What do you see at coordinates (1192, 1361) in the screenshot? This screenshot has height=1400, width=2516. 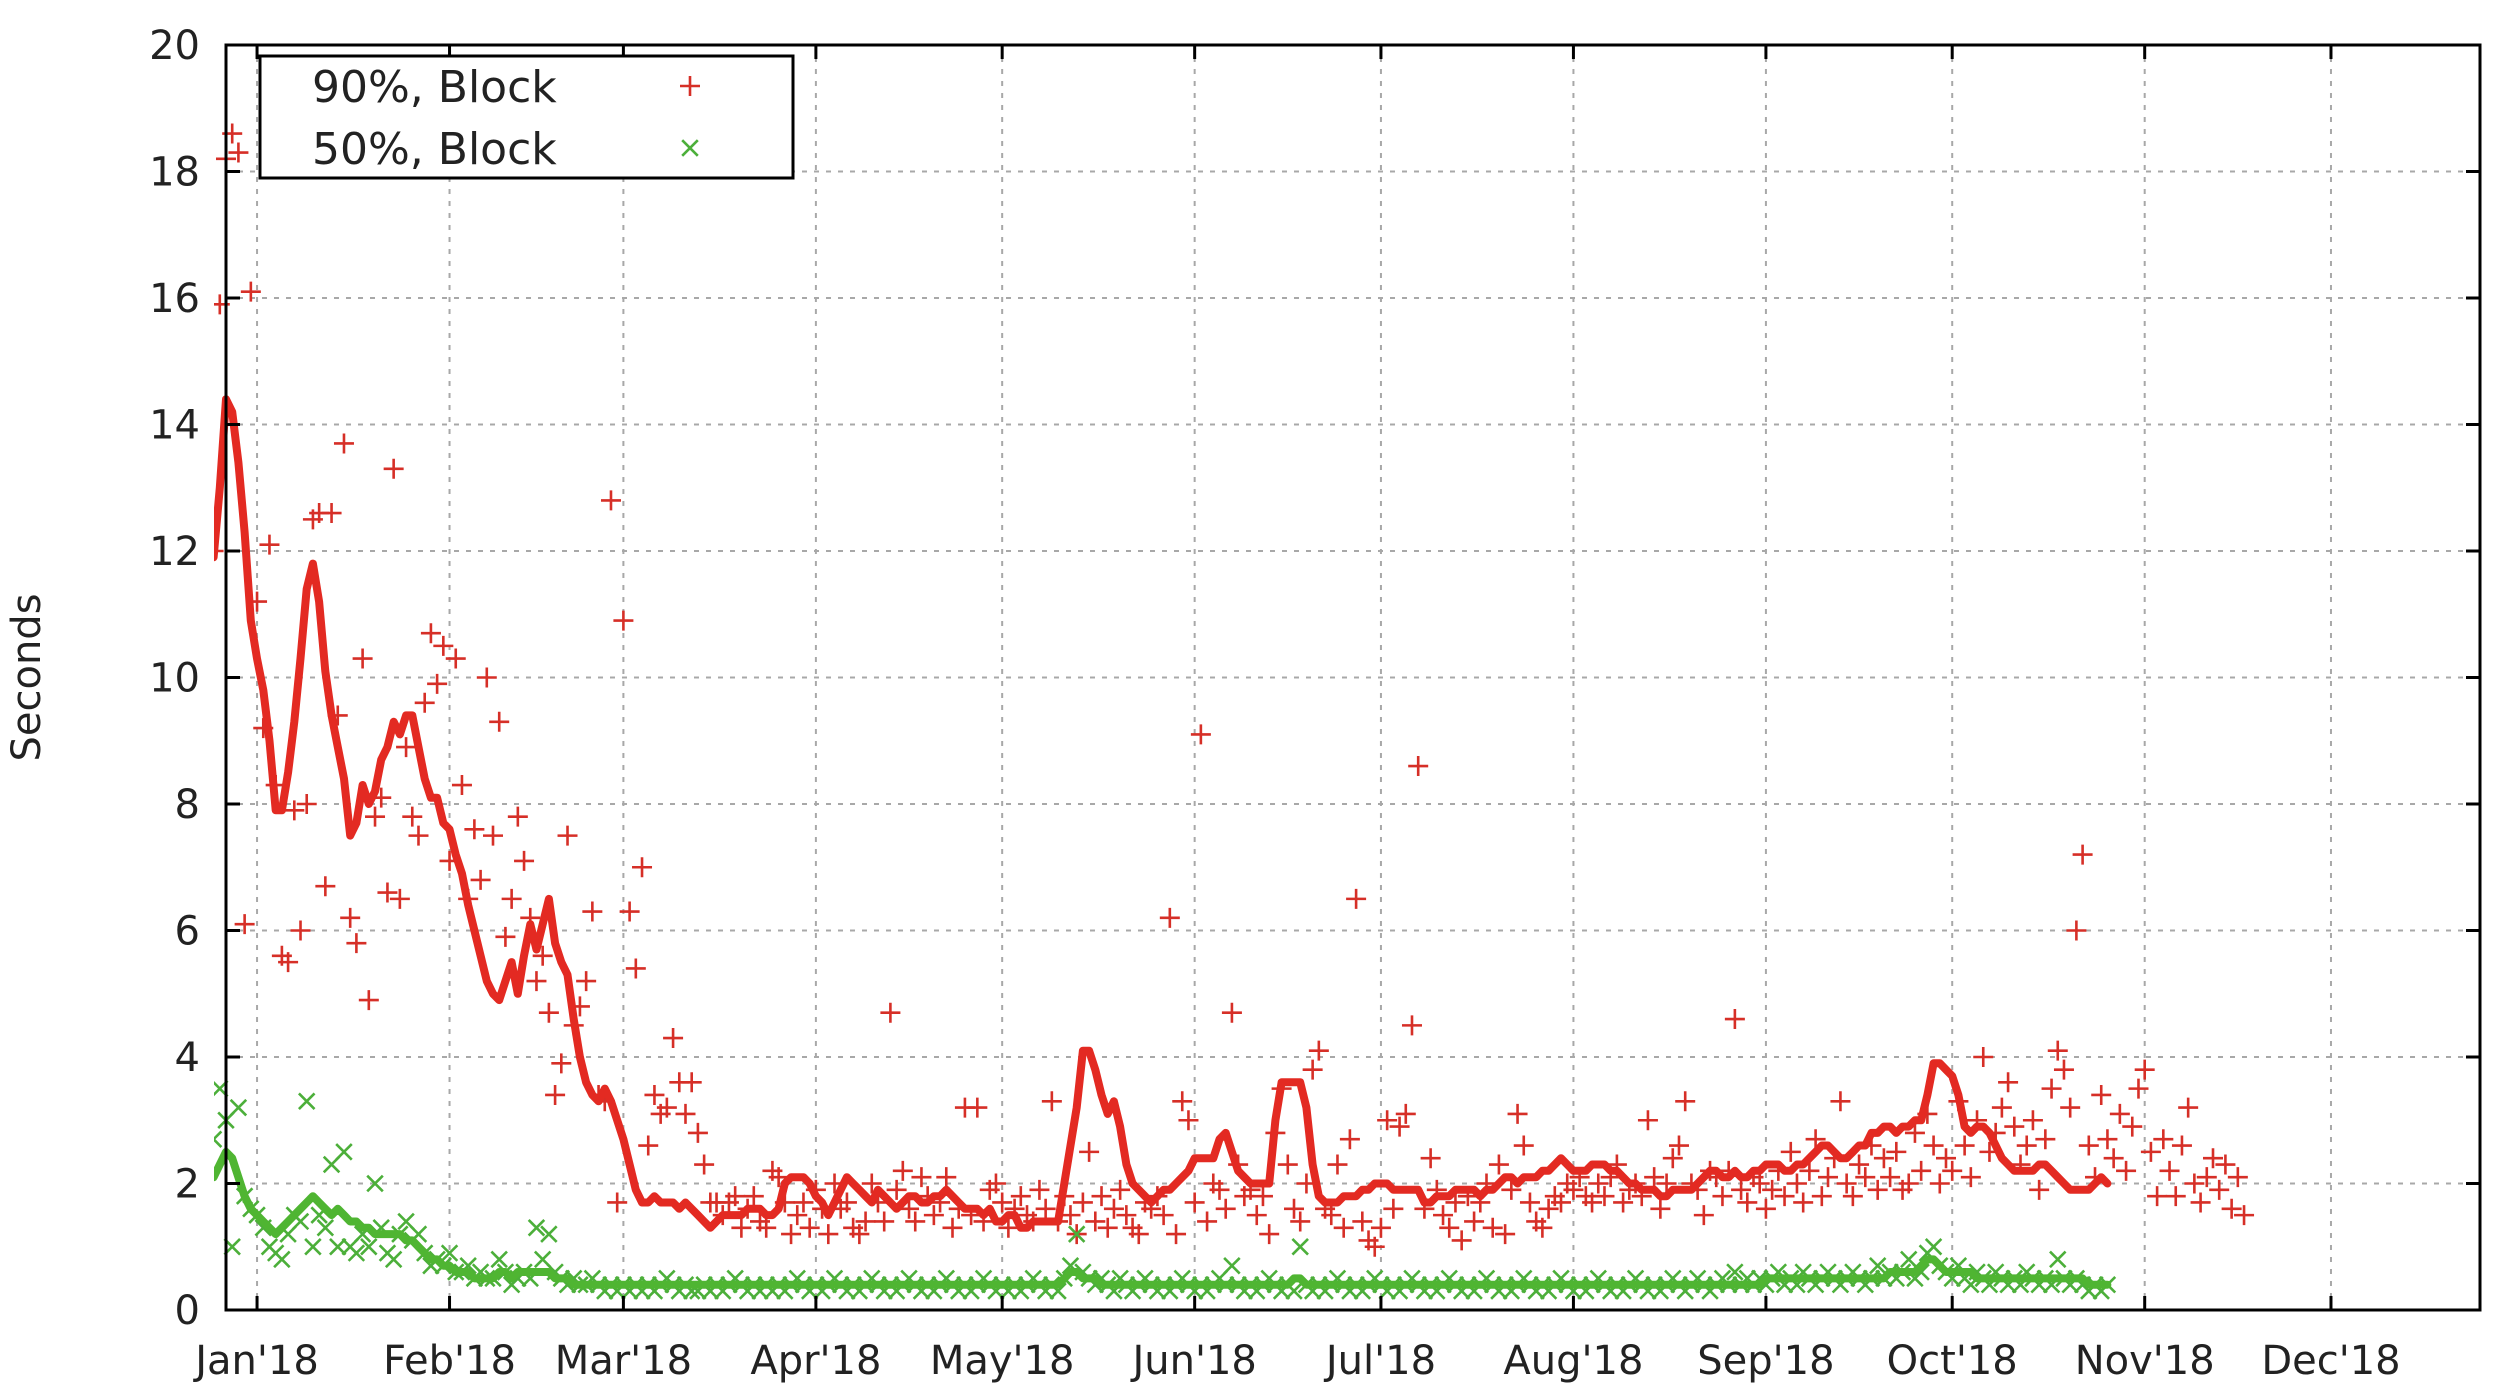 I see `x-tick-label: Jun'18` at bounding box center [1192, 1361].